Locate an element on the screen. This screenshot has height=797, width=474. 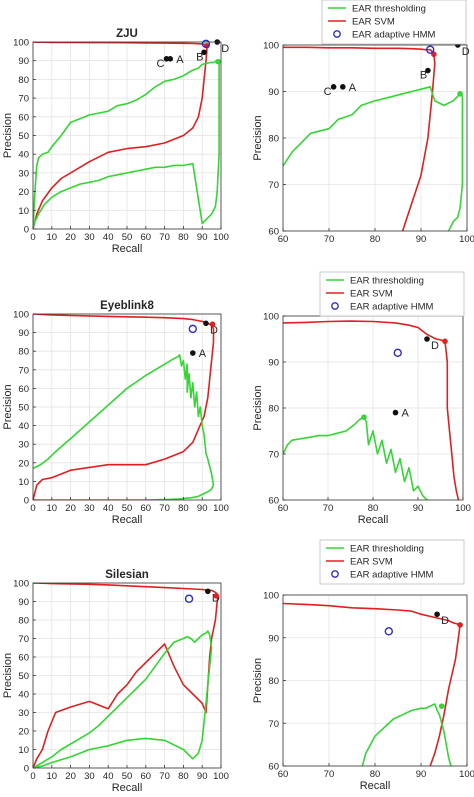
x-tick-label: 50 is located at coordinates (127, 508).